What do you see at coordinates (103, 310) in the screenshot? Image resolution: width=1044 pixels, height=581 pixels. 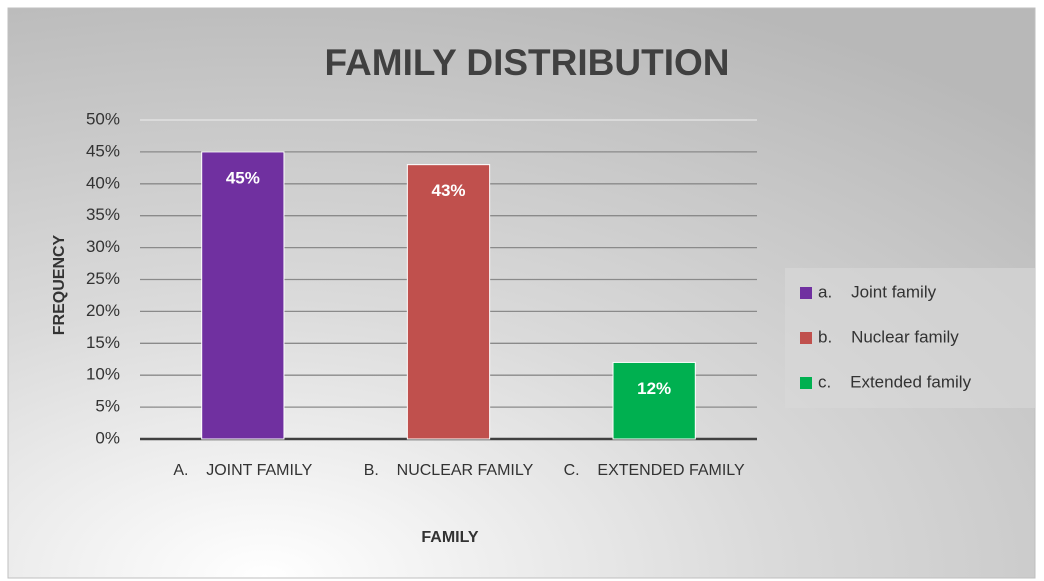 I see `y-tick-label: 20%` at bounding box center [103, 310].